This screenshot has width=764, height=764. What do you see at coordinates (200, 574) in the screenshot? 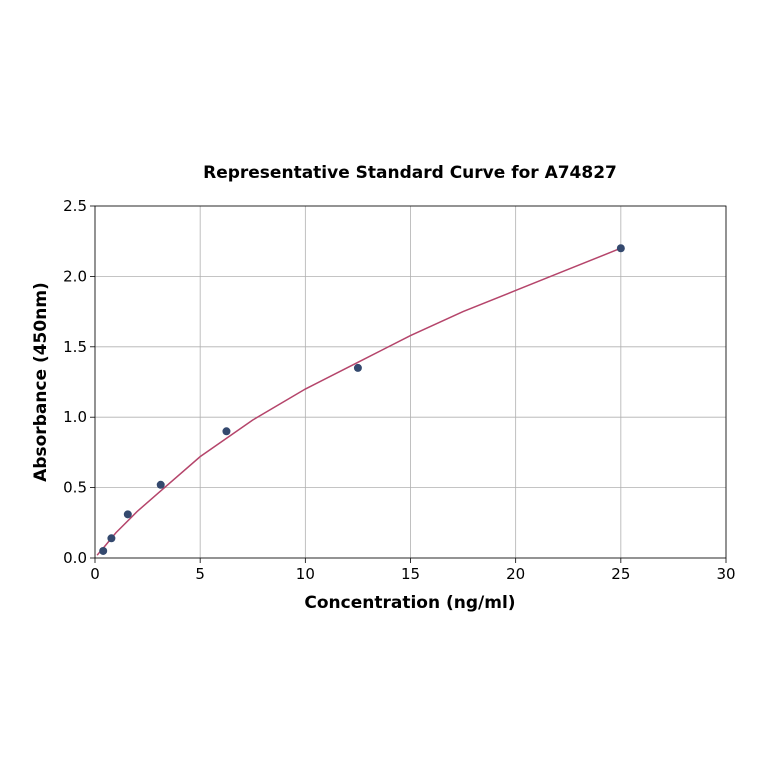
I see `x-tick-label: 5` at bounding box center [200, 574].